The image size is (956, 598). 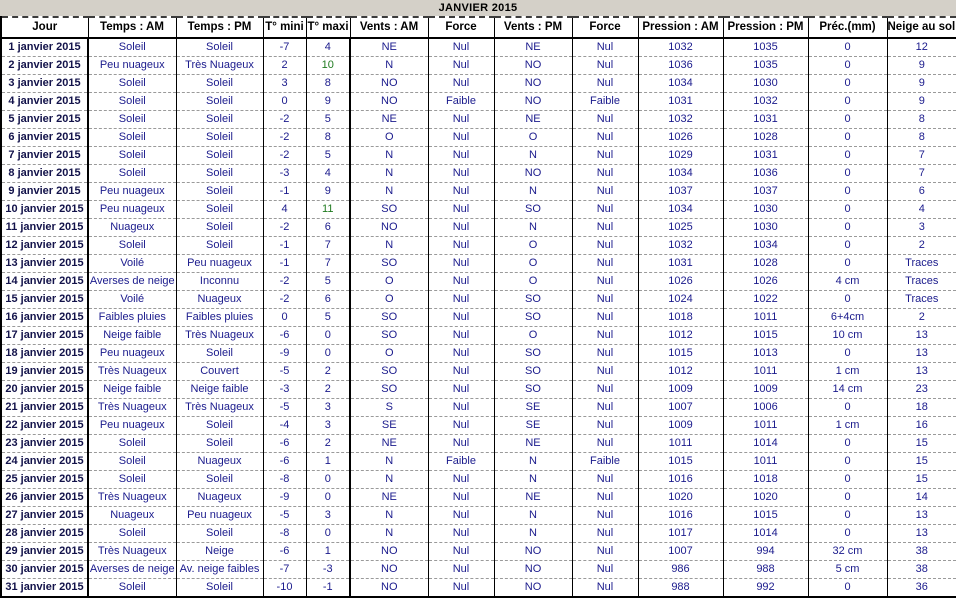 What do you see at coordinates (847, 27) in the screenshot?
I see `column-header-precipitation: Préc.(mm)` at bounding box center [847, 27].